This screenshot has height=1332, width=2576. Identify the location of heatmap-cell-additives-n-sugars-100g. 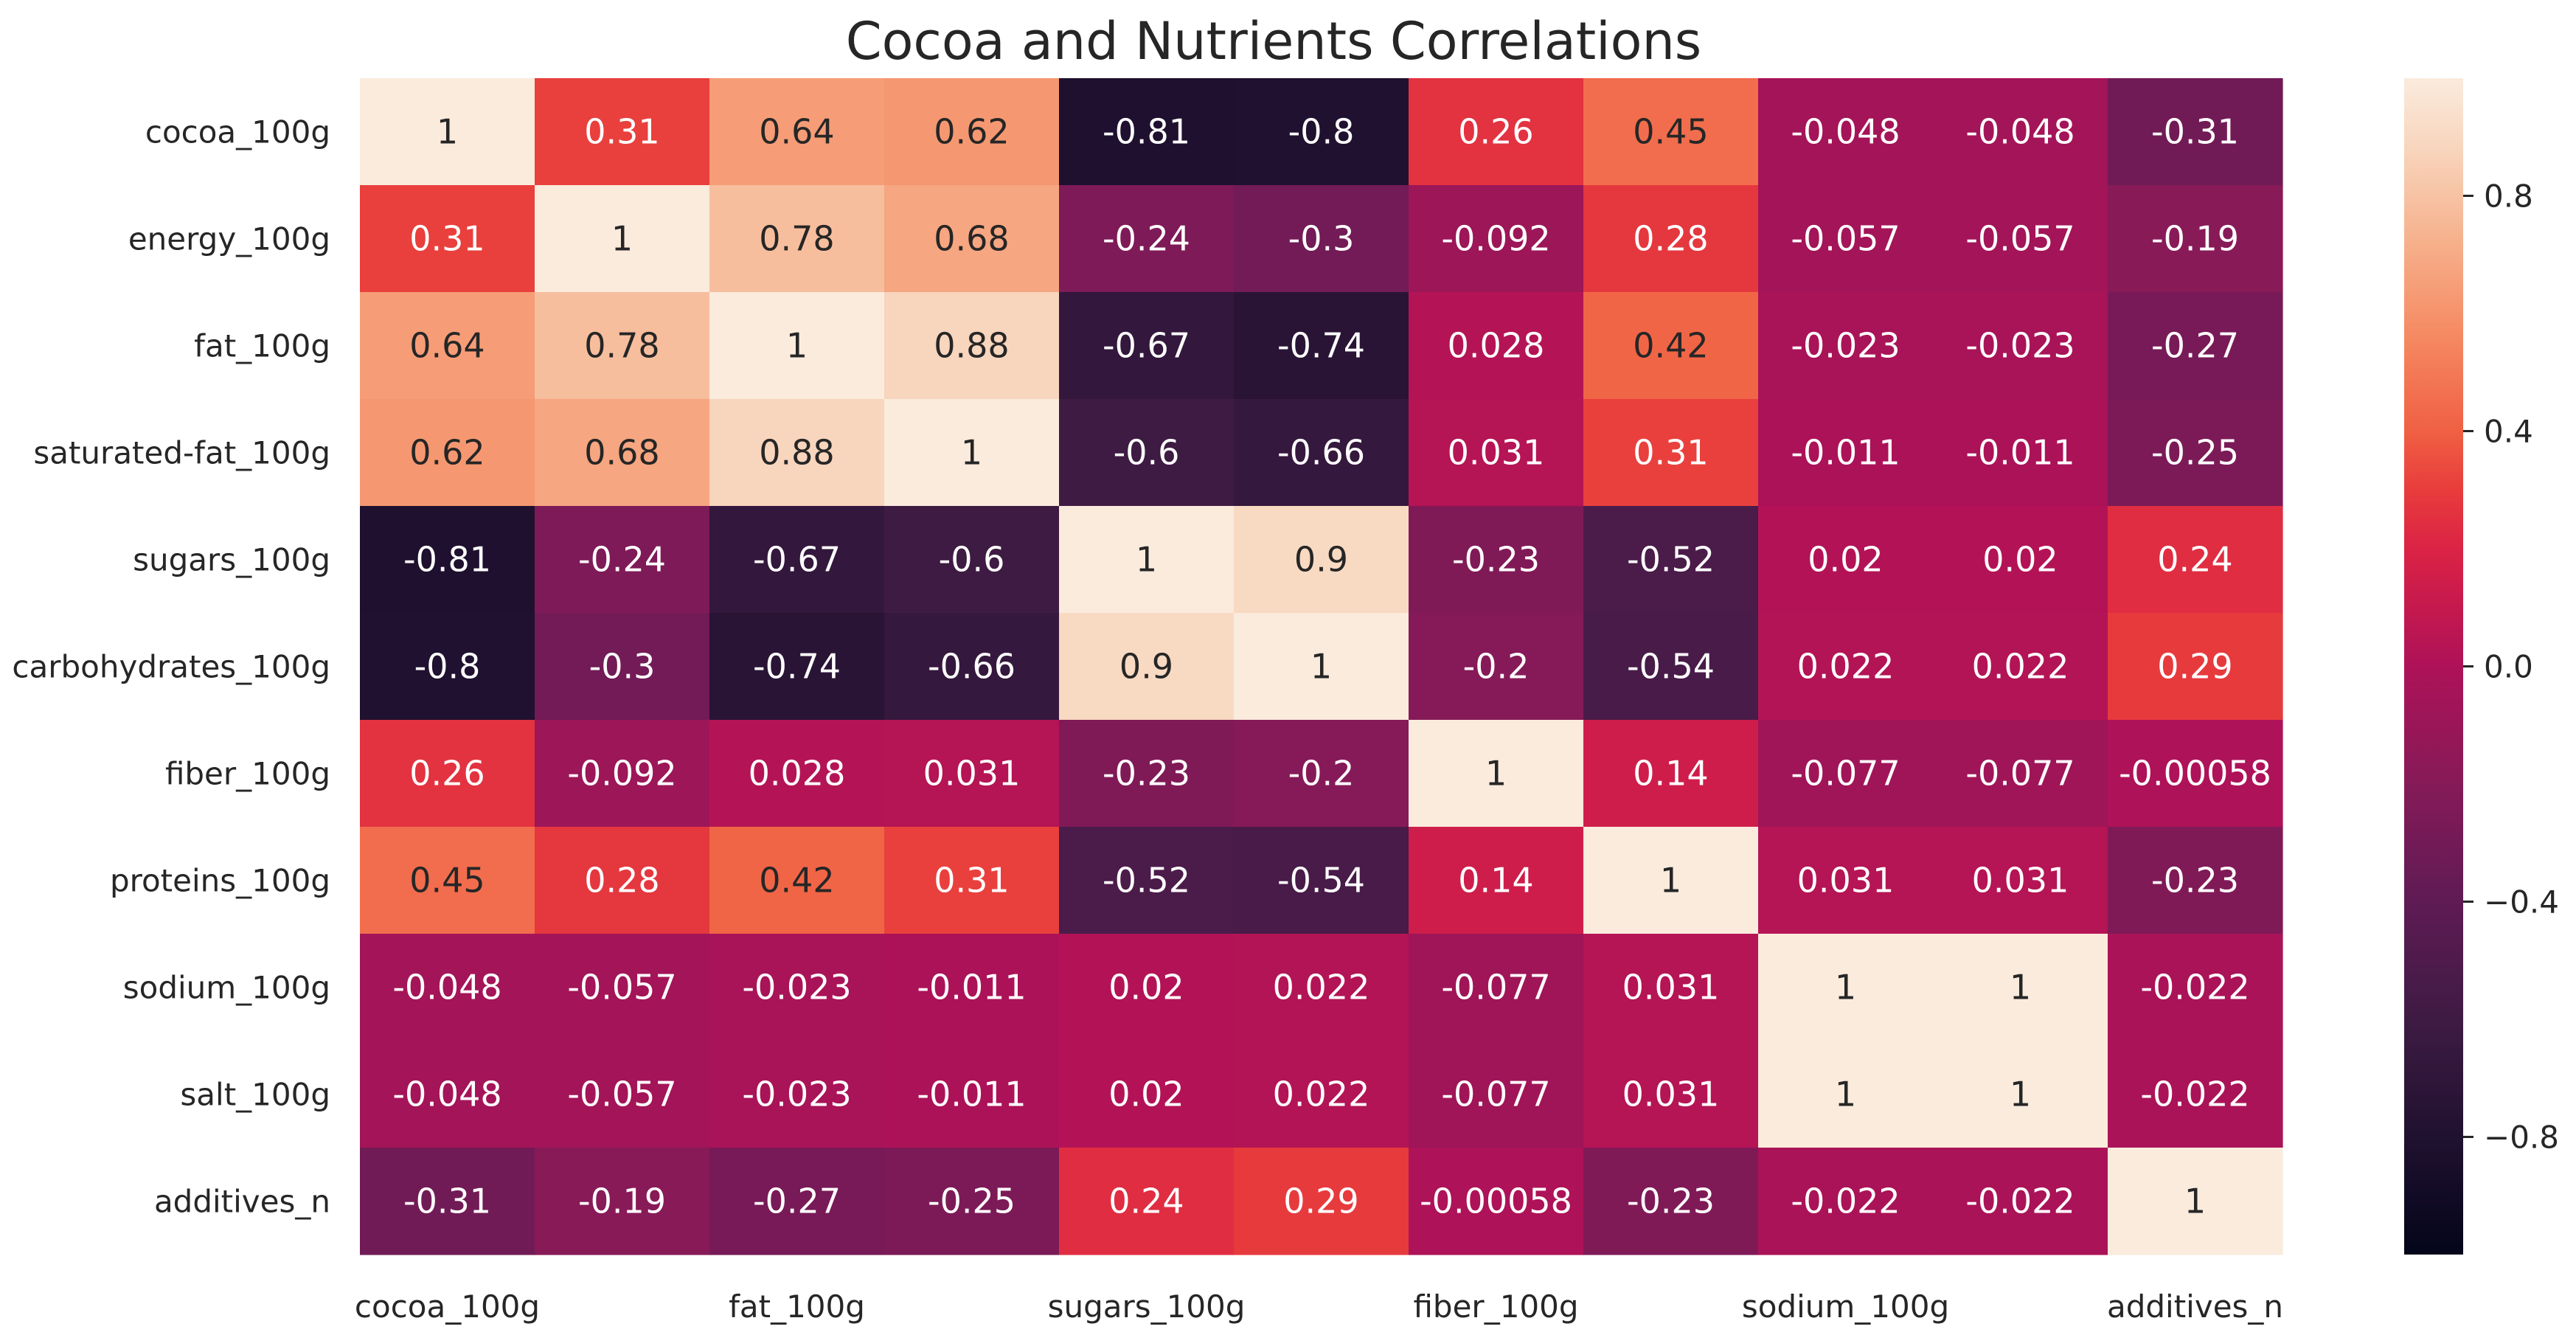
(1147, 1201).